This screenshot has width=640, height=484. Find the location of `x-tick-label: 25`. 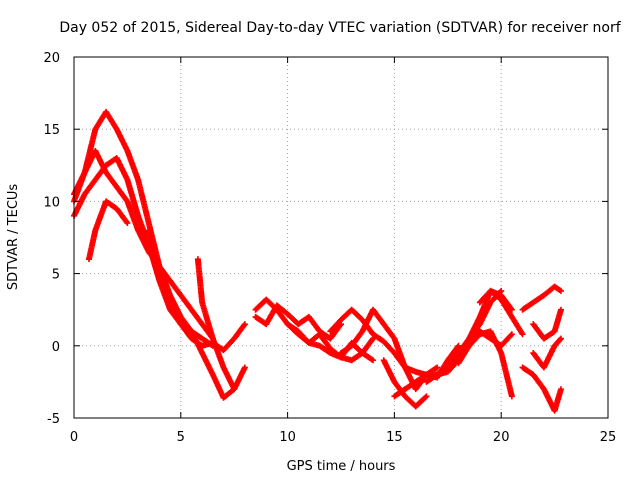

x-tick-label: 25 is located at coordinates (608, 437).